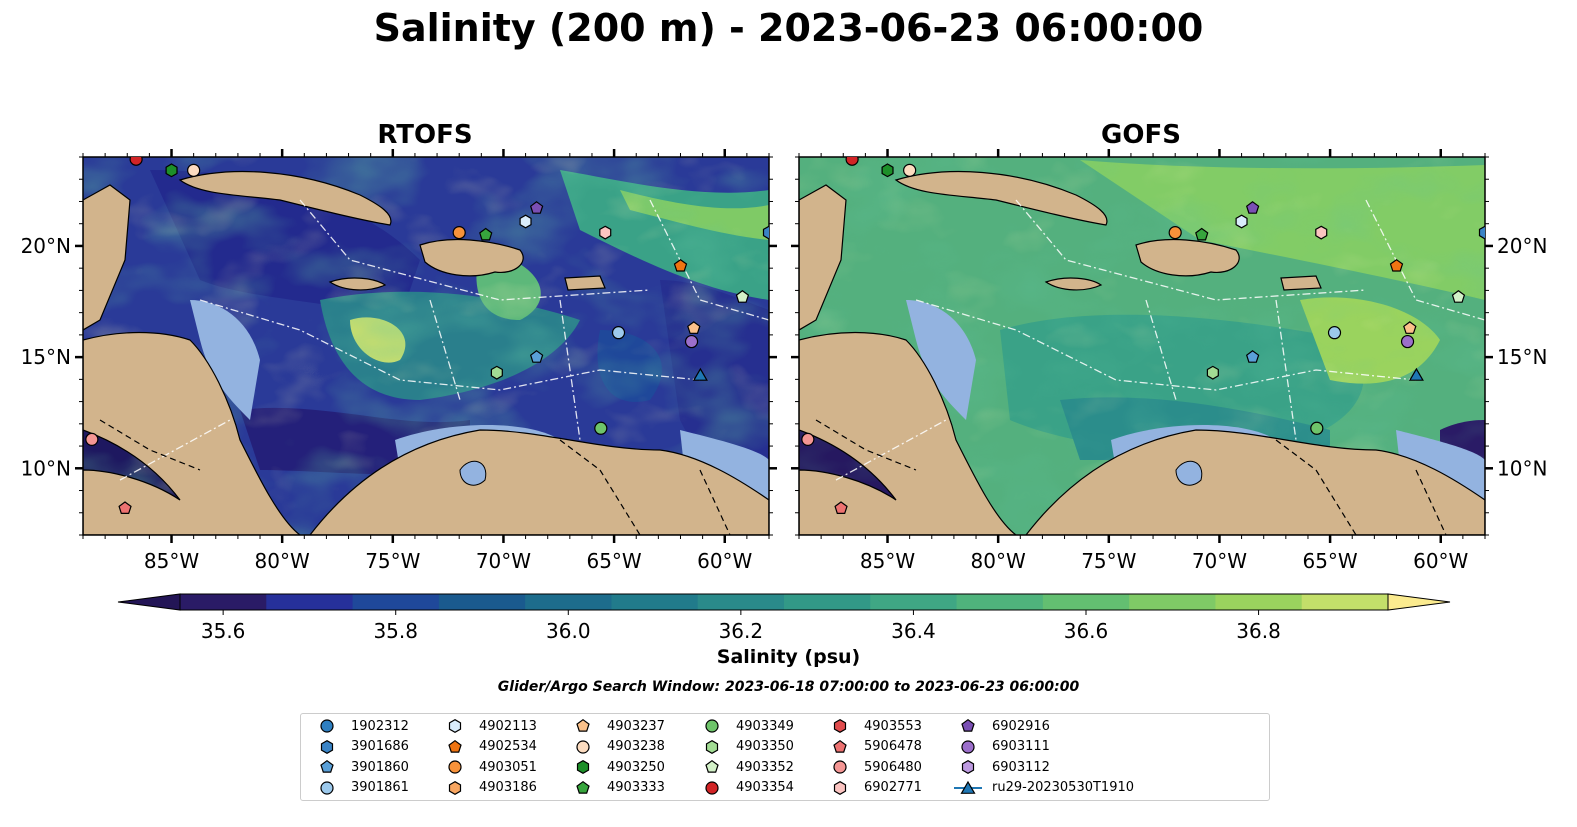 The image size is (1577, 827). I want to click on lon-tick-label: 65°W, so click(1329, 561).